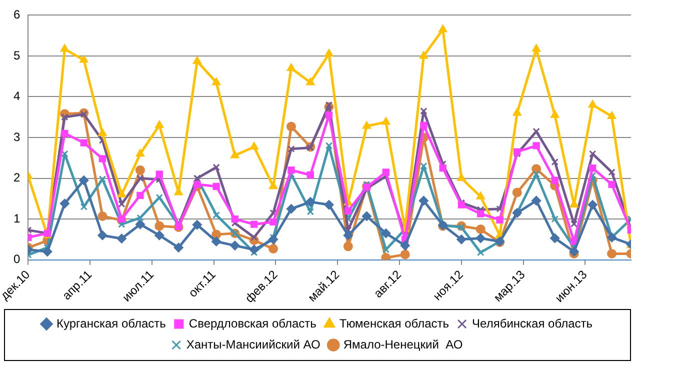 Image resolution: width=675 pixels, height=367 pixels. I want to click on legend-label: Курганская область, so click(111, 323).